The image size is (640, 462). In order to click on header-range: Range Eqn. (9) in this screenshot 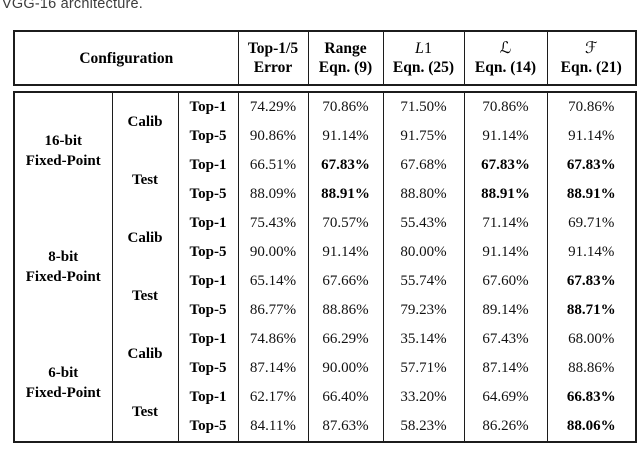, I will do `click(345, 58)`.